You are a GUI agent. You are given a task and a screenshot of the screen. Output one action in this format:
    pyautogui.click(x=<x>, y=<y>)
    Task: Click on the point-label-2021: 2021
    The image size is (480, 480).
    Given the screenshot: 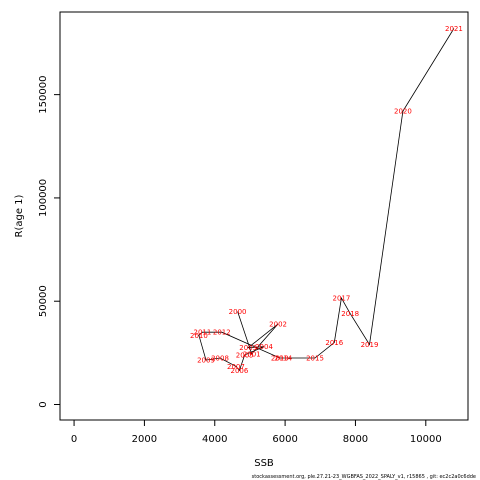 What is the action you would take?
    pyautogui.click(x=454, y=29)
    